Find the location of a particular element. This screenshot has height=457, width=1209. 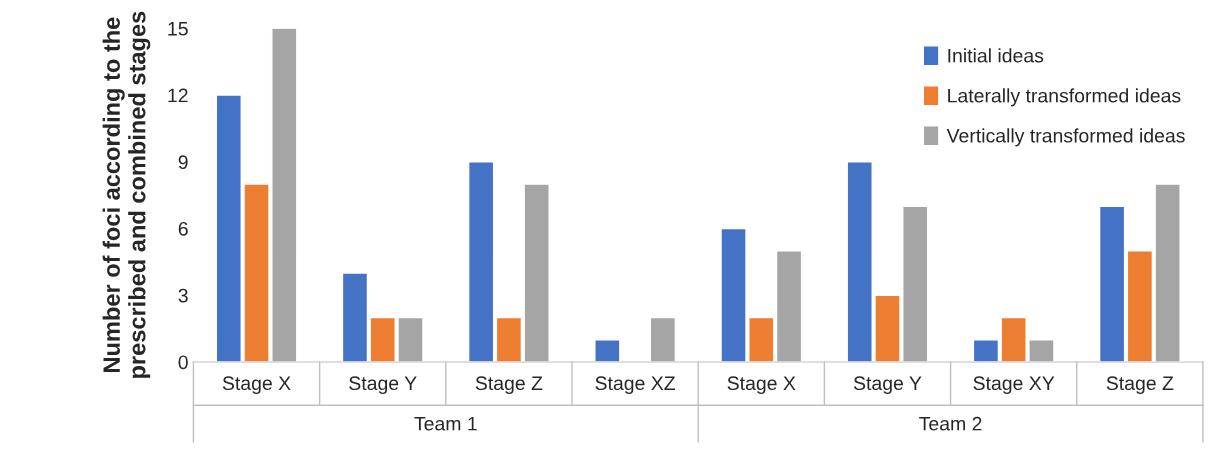

text: Team 2 is located at coordinates (950, 423).